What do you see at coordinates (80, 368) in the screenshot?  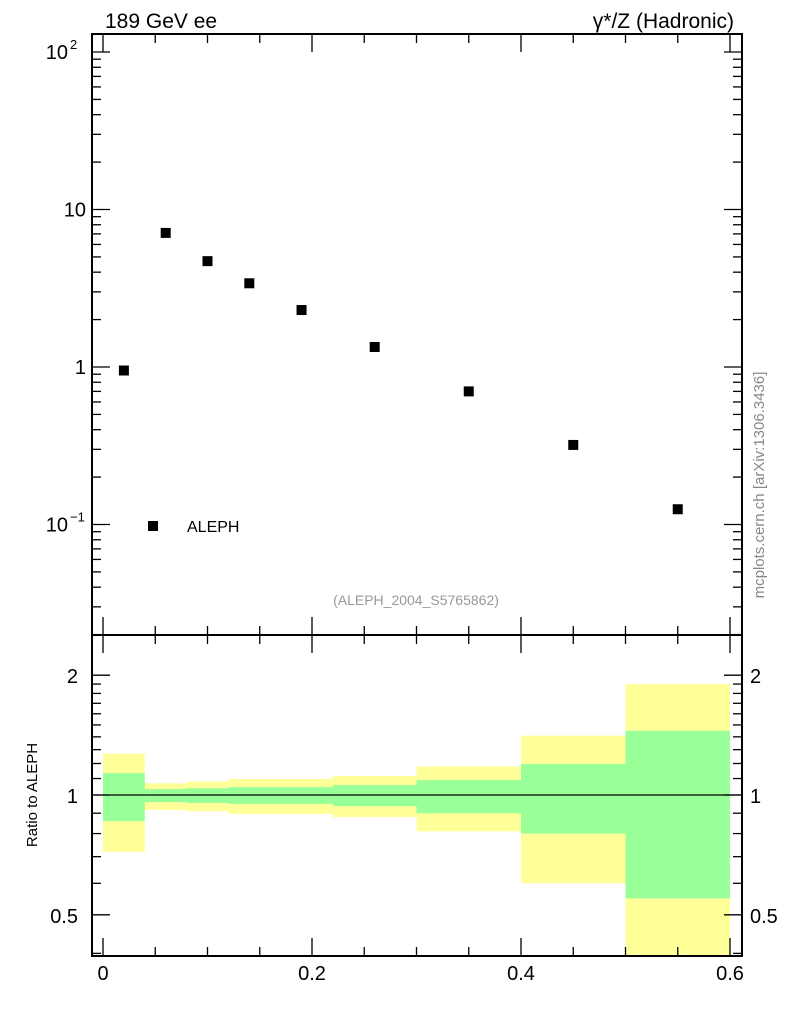 I see `main-y-tick-label: 1` at bounding box center [80, 368].